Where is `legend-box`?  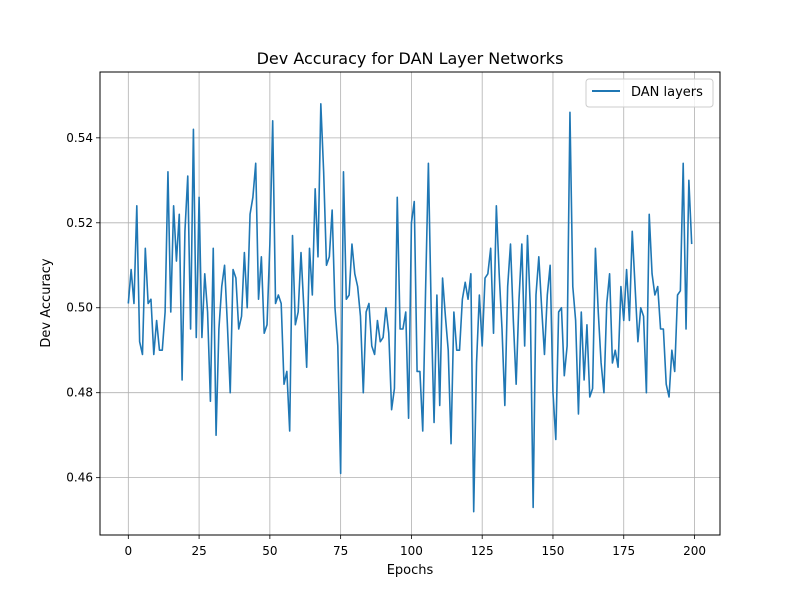
legend-box is located at coordinates (649, 93).